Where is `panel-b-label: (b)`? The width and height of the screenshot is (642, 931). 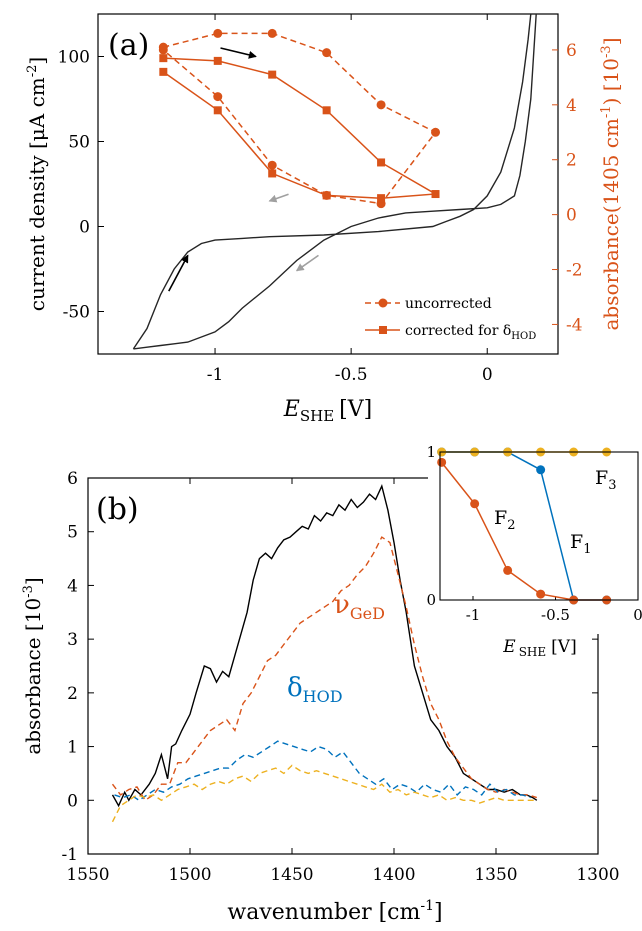
panel-b-label: (b) is located at coordinates (117, 509).